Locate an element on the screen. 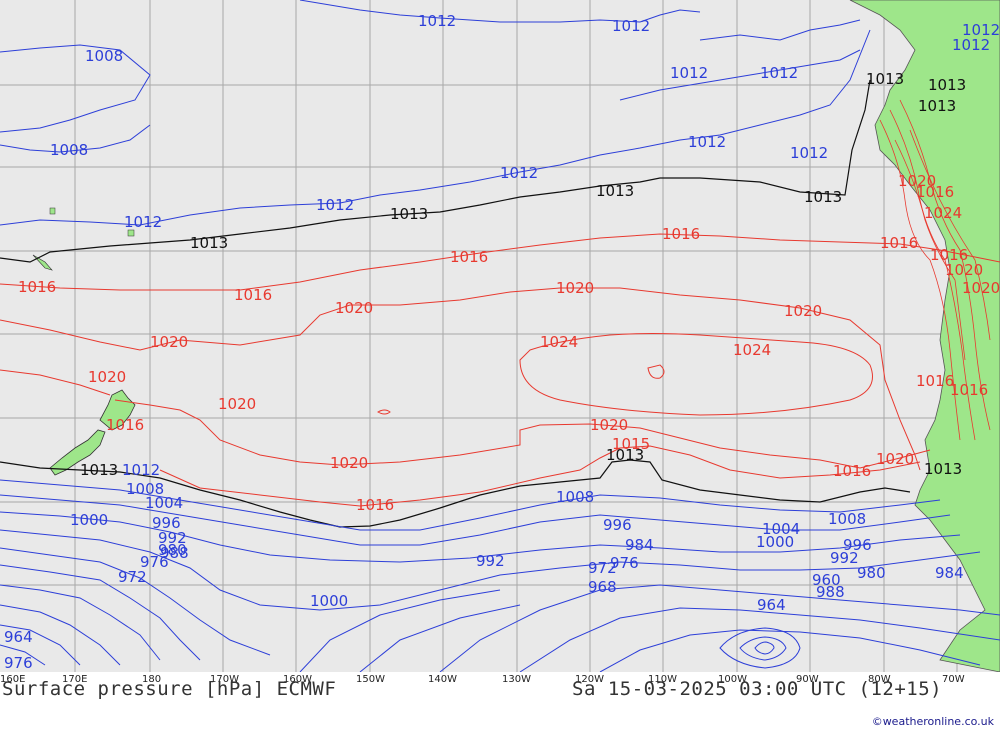  label: 960 is located at coordinates (826, 580).